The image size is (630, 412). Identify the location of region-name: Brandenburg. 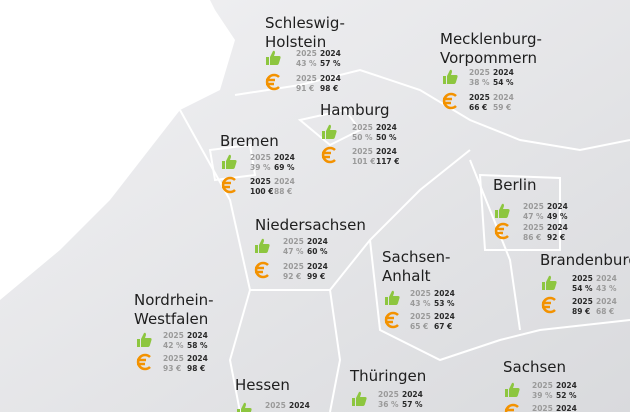
(585, 260).